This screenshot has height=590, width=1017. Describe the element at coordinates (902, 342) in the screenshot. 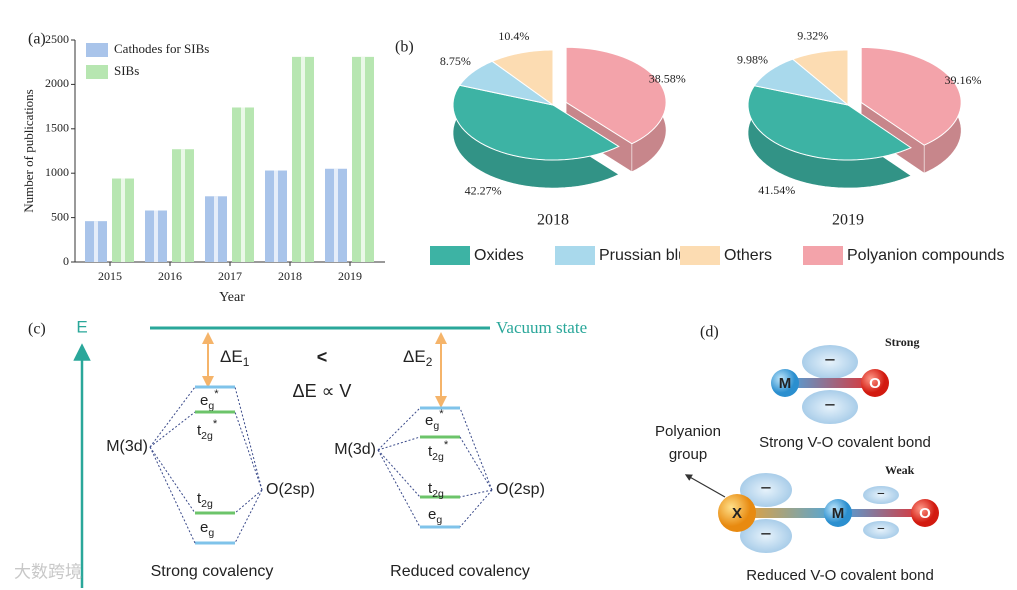

I see `strong-label: Strong` at that location.